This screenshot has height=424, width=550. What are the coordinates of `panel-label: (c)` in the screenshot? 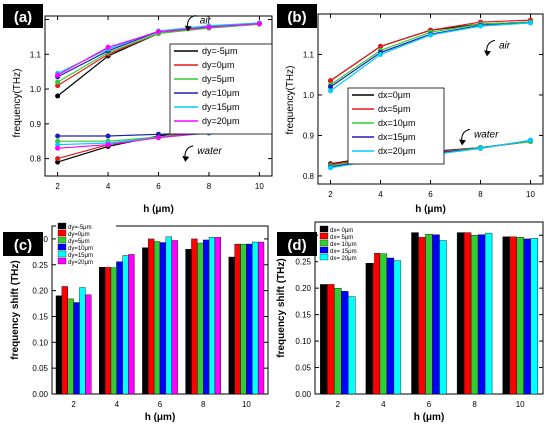 It's located at (23, 245).